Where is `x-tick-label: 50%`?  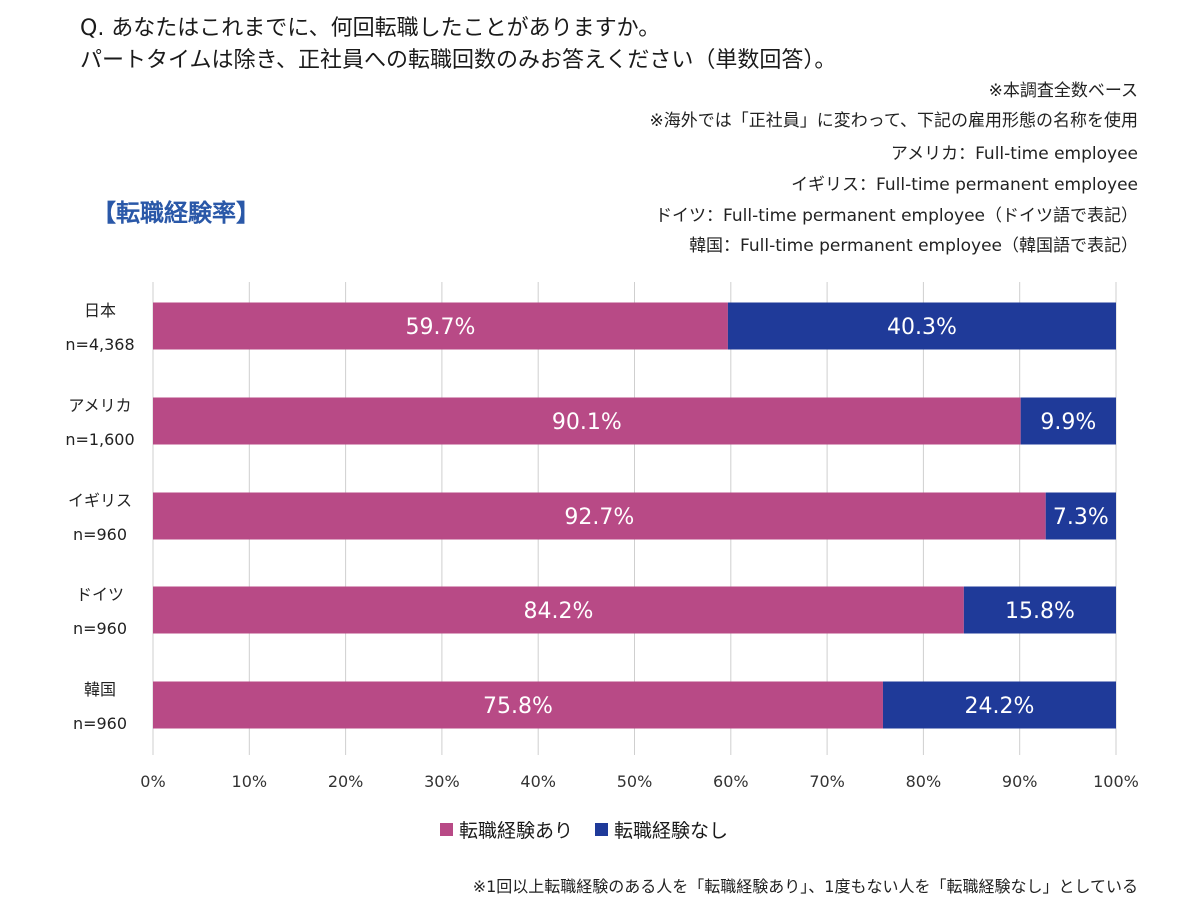 x-tick-label: 50% is located at coordinates (635, 781).